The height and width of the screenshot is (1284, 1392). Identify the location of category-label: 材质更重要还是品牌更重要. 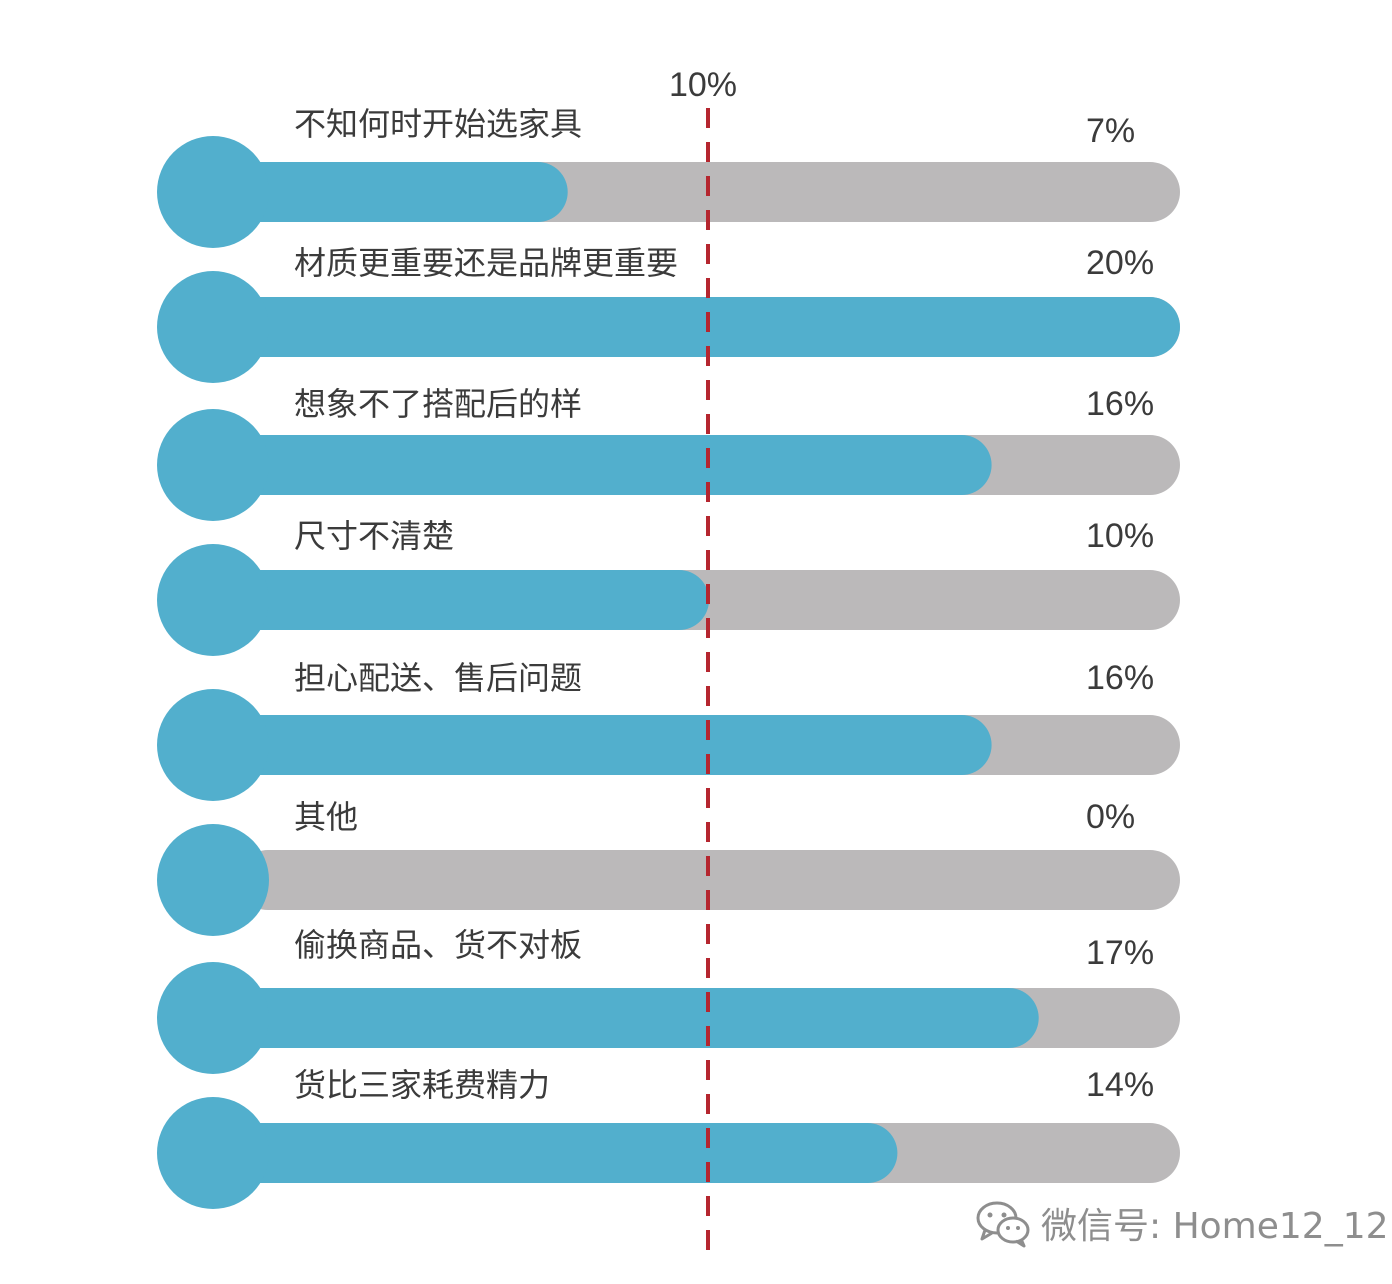
(486, 263).